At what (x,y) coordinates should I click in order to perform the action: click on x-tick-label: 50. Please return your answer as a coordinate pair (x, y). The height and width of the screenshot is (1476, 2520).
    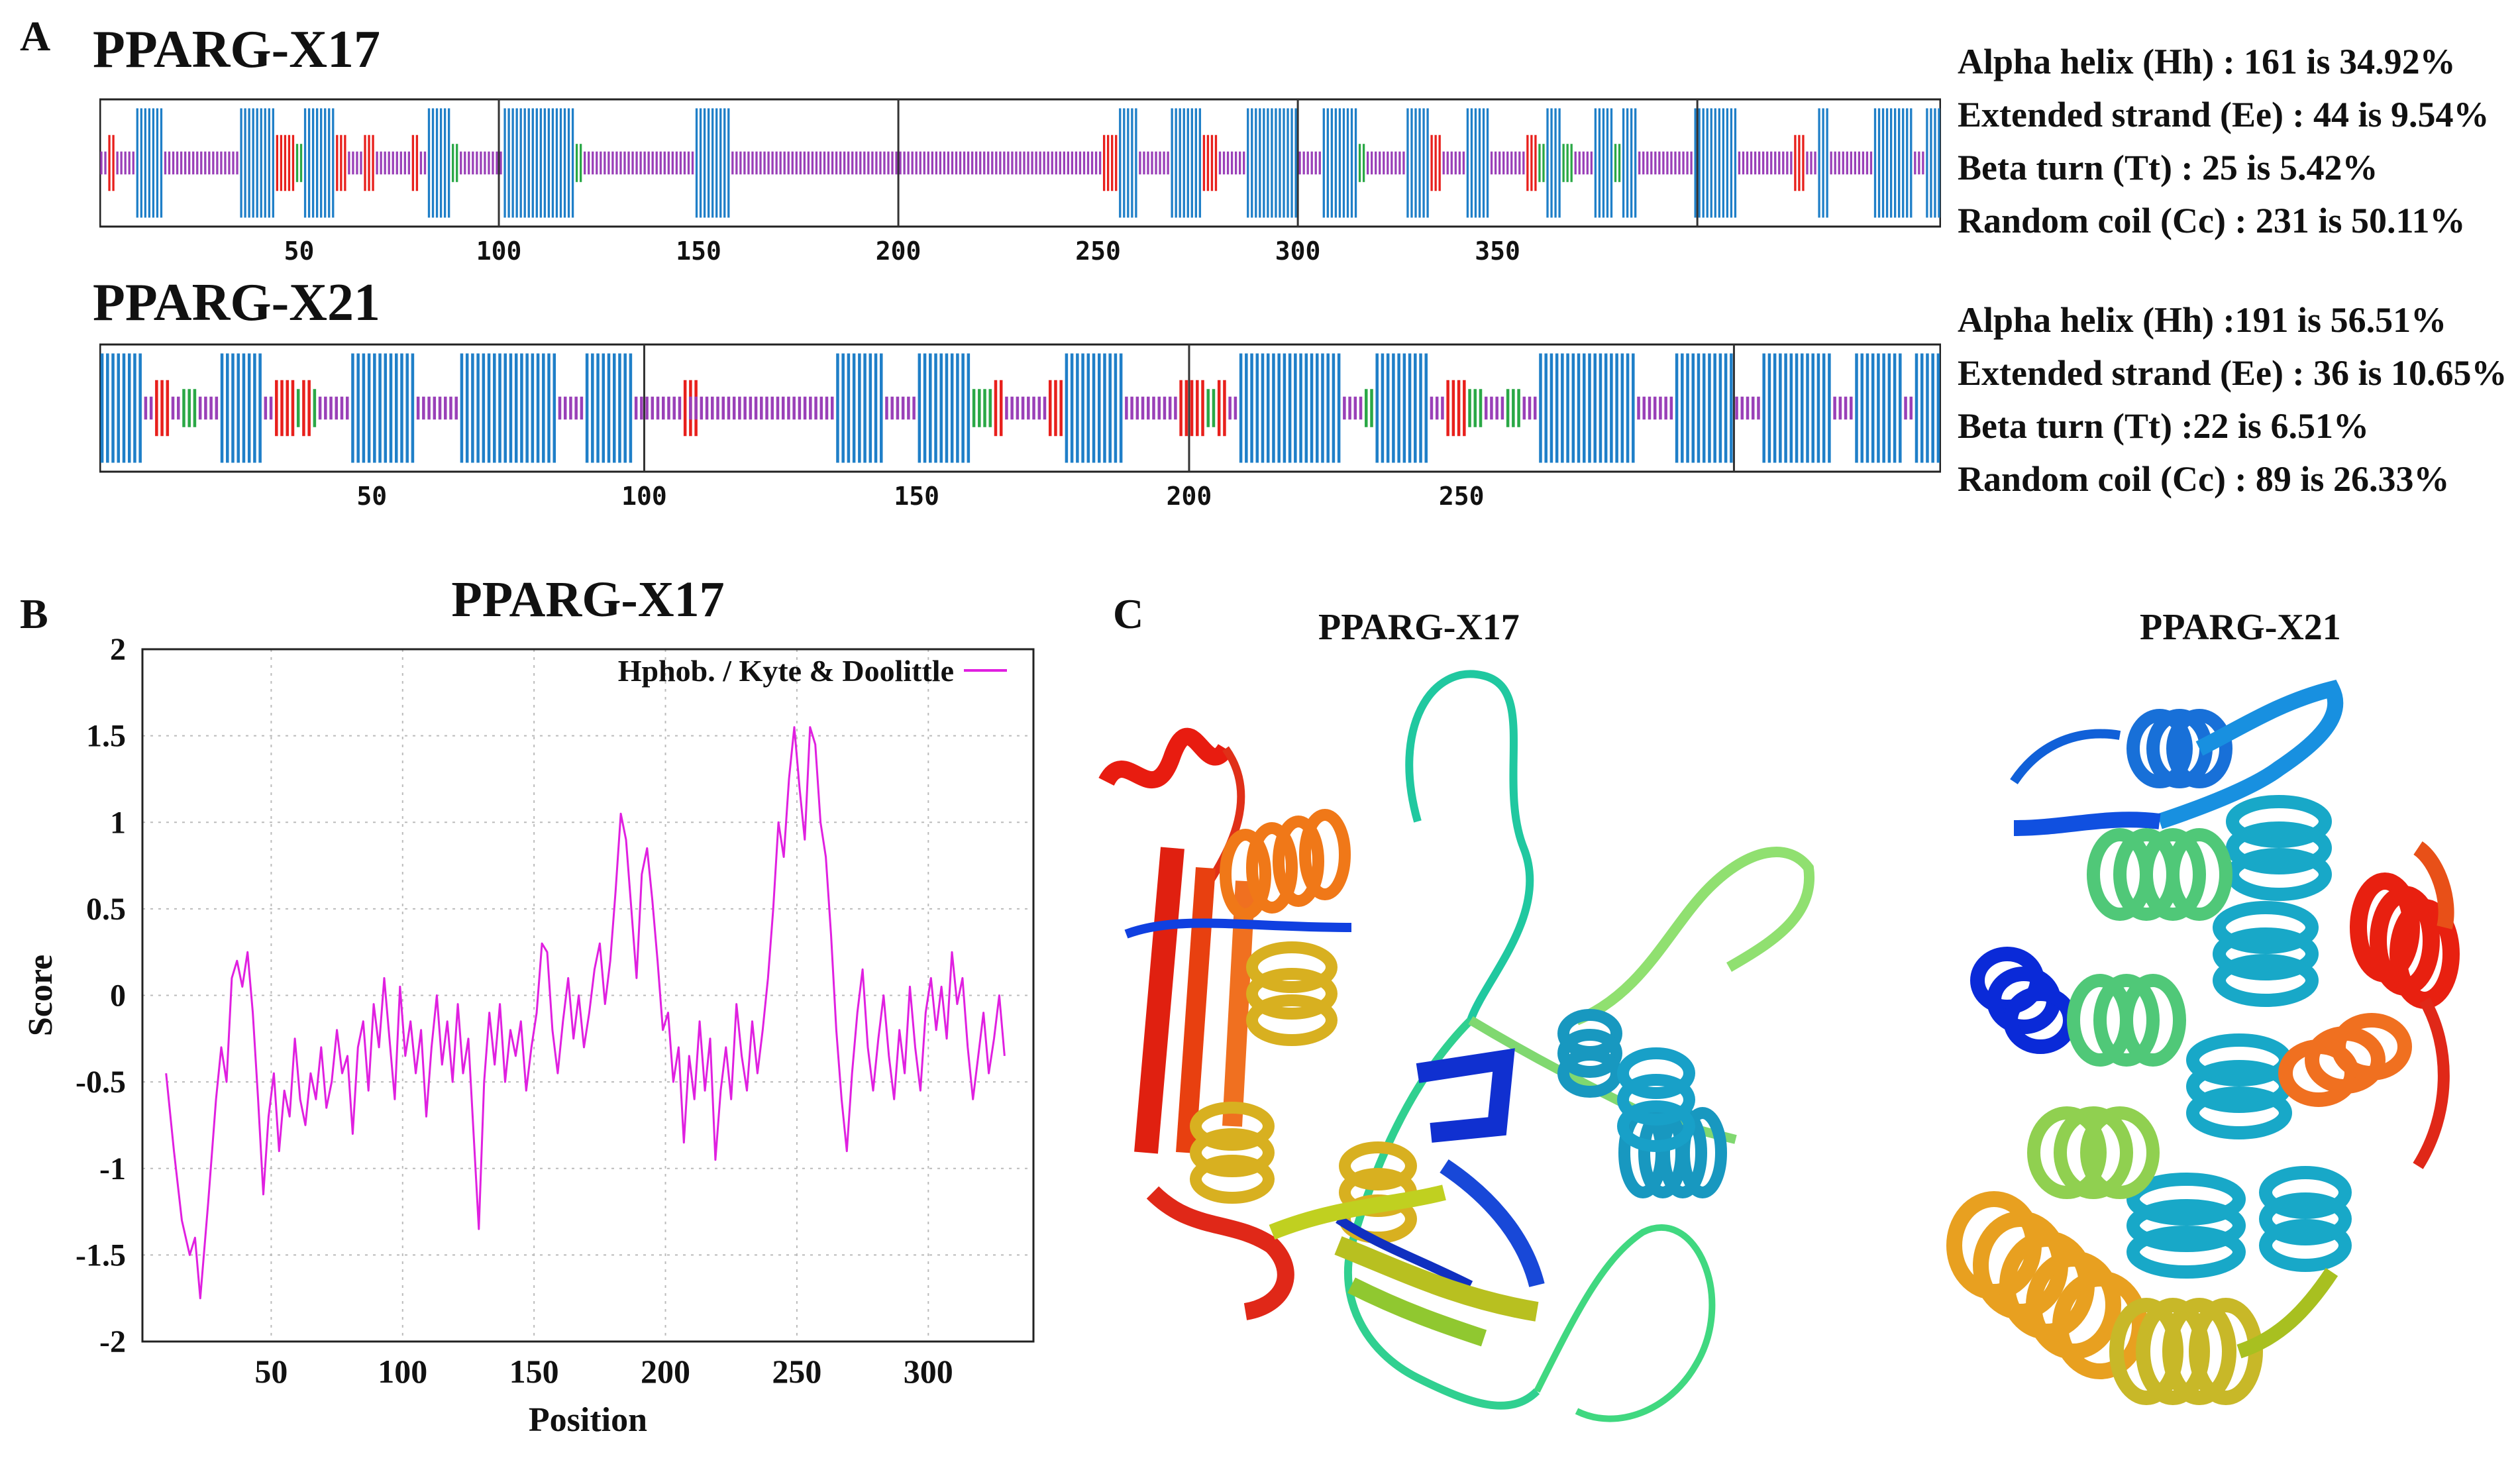
    Looking at the image, I should click on (271, 1372).